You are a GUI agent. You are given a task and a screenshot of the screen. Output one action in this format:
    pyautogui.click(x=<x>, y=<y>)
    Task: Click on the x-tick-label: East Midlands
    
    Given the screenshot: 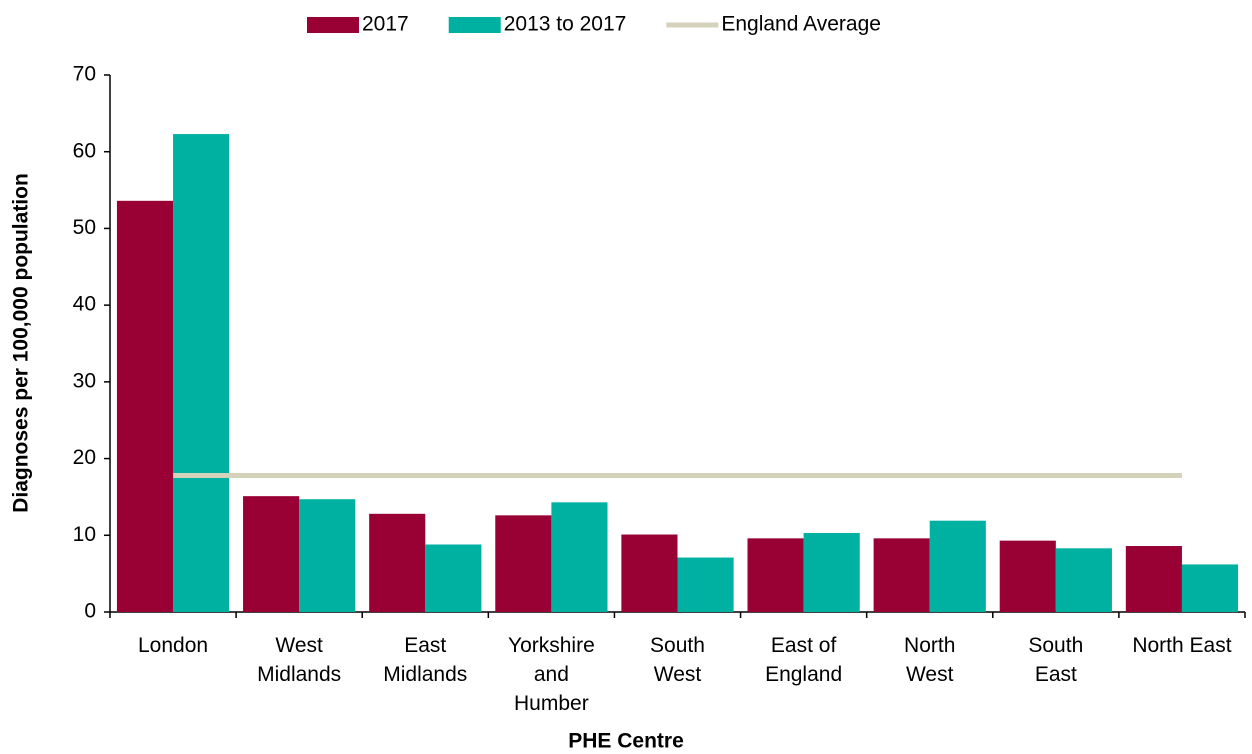 What is the action you would take?
    pyautogui.click(x=425, y=660)
    